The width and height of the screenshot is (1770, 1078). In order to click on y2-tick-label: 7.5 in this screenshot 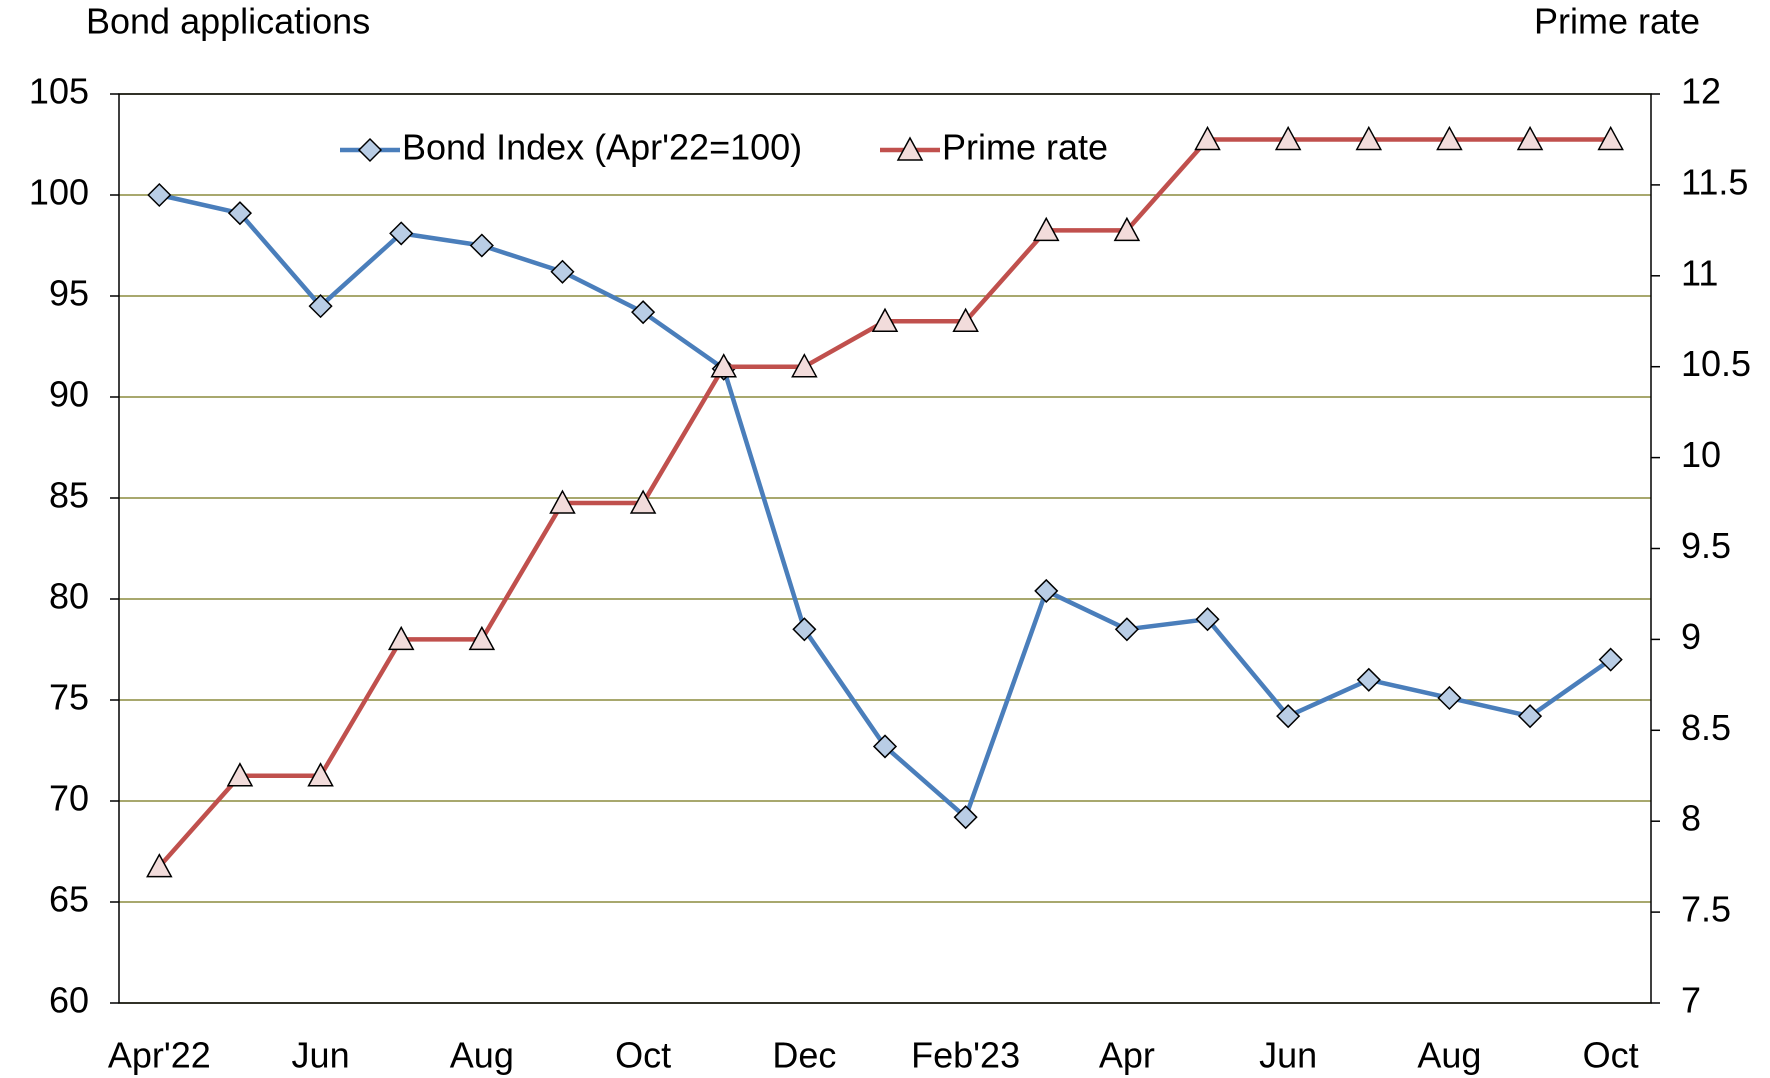, I will do `click(1706, 909)`.